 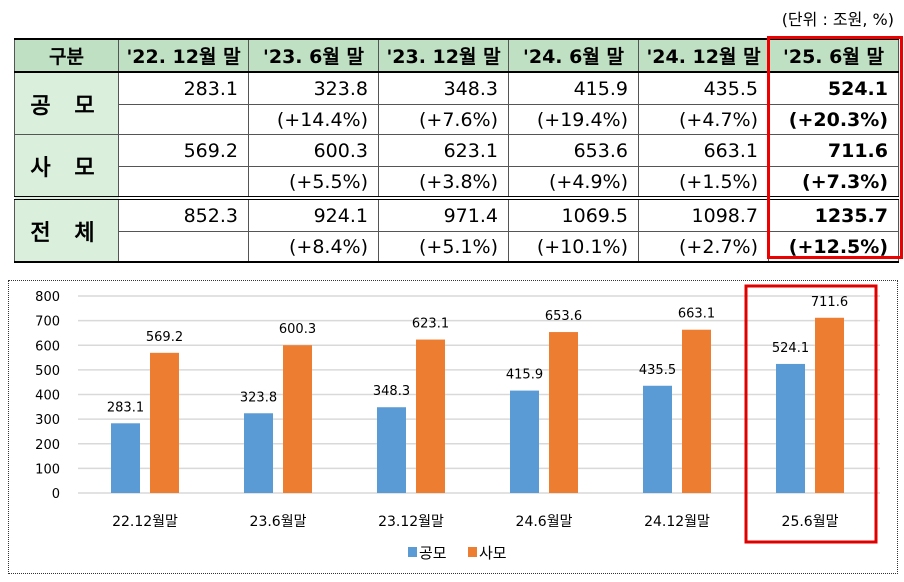 I want to click on data-label: 569.2, so click(x=164, y=337).